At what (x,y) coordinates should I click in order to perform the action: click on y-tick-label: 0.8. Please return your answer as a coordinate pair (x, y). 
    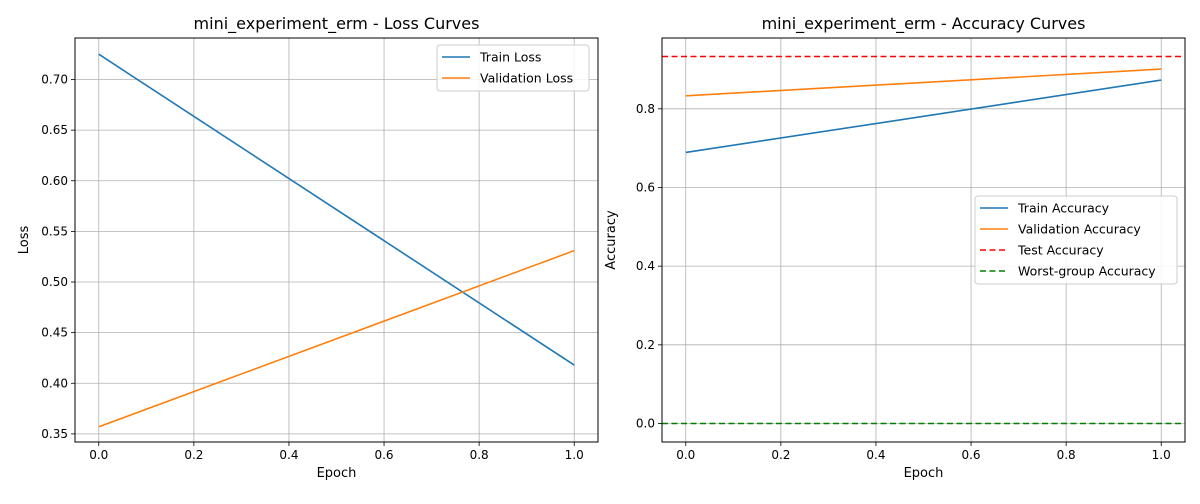
    Looking at the image, I should click on (645, 109).